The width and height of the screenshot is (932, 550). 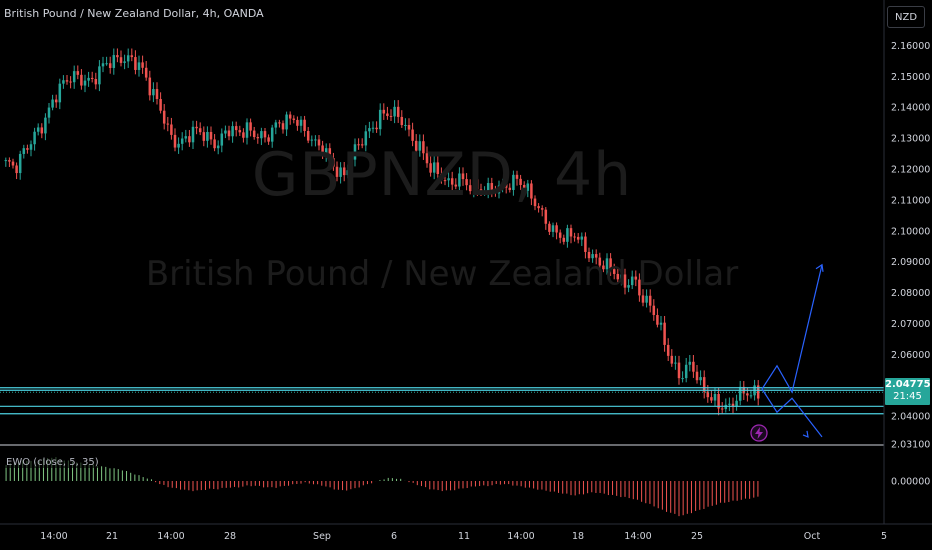 I want to click on watermark-name: British Pound / New Zealand Dollar, so click(x=442, y=274).